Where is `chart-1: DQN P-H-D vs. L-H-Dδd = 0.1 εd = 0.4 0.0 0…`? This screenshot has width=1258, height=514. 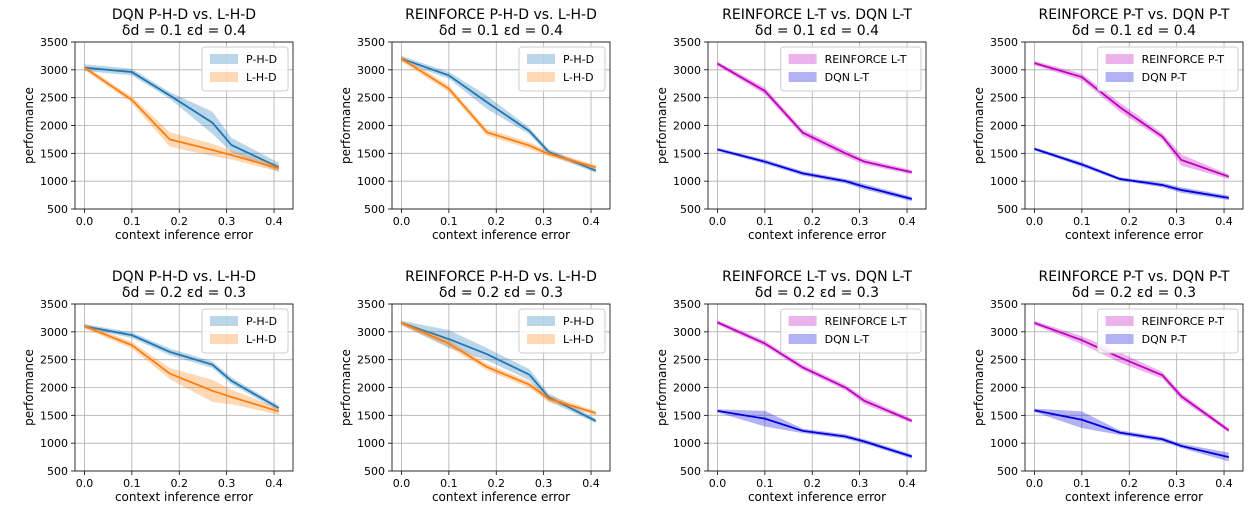 chart-1: DQN P-H-D vs. L-H-Dδd = 0.1 εd = 0.4 0.0 0… is located at coordinates (158, 124).